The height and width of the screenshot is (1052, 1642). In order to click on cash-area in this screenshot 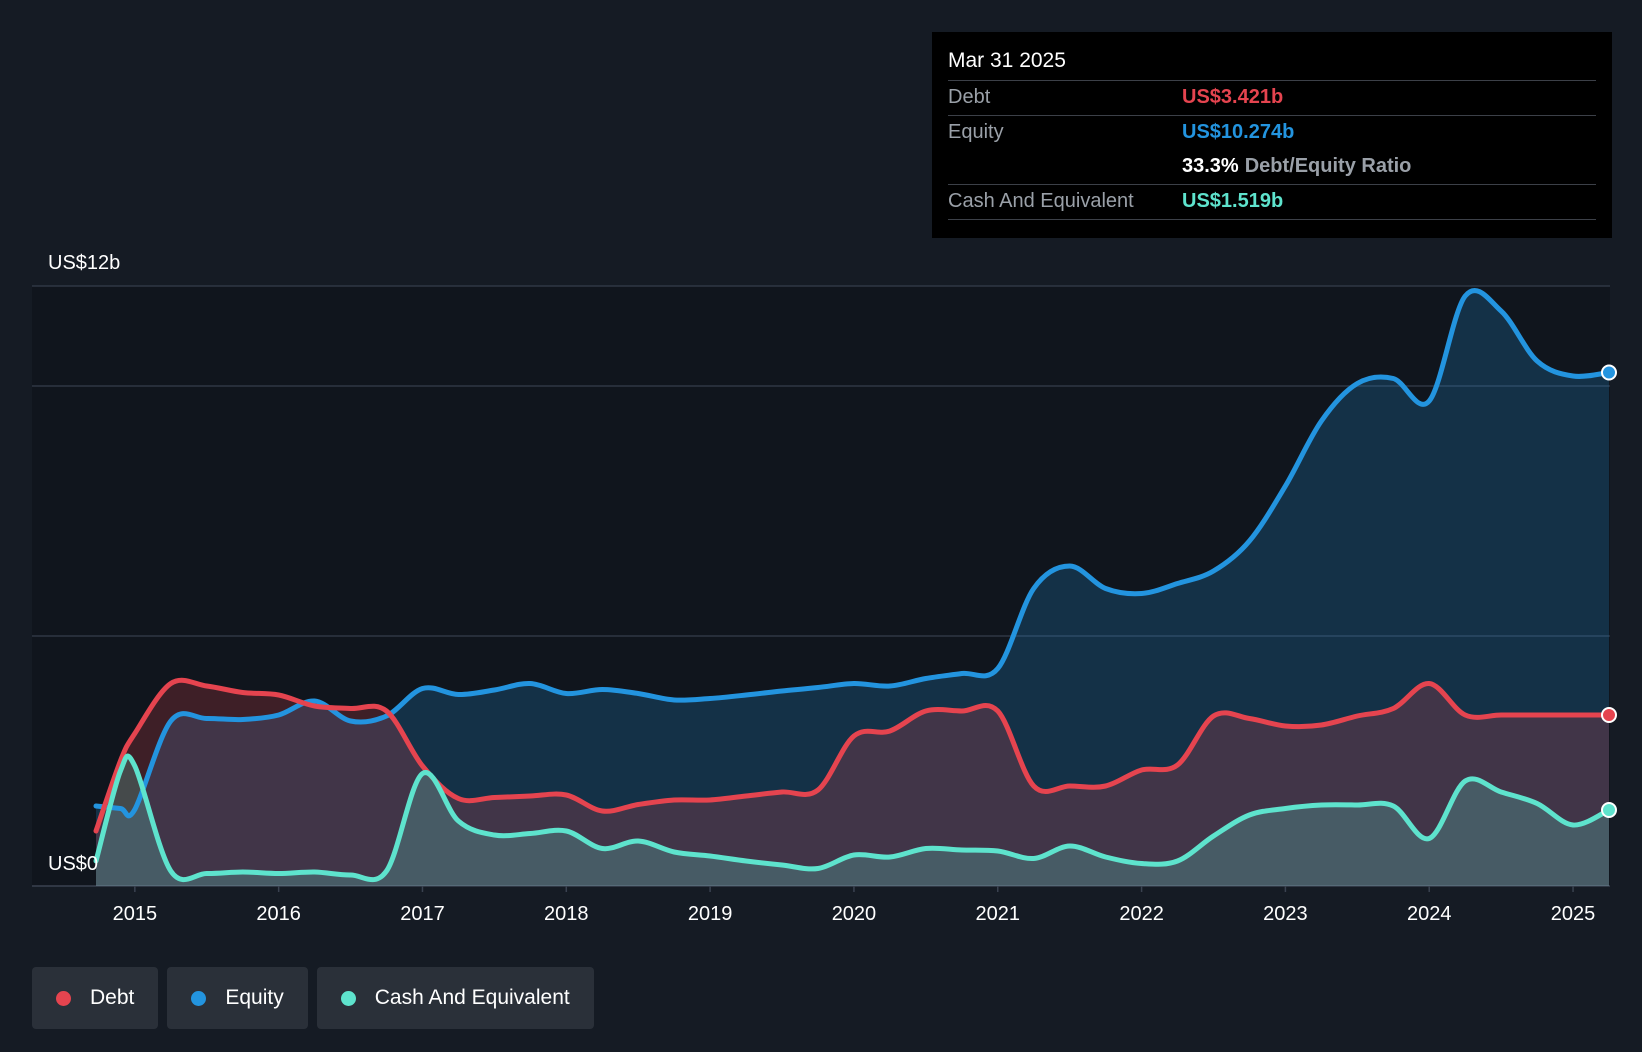, I will do `click(852, 820)`.